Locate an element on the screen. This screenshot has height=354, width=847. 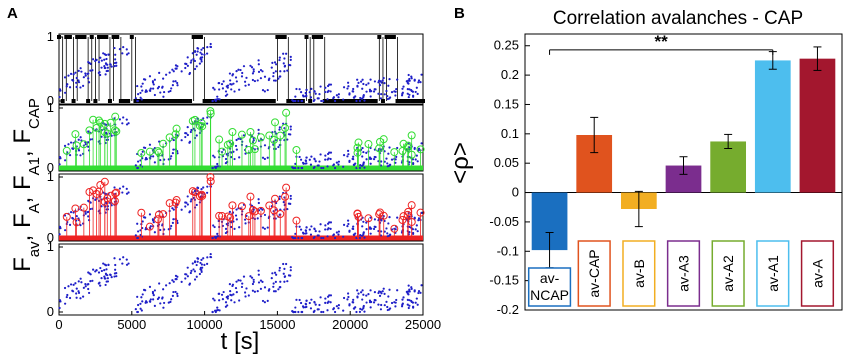
panel-b-title: Correlation avalanches - CAP is located at coordinates (678, 18).